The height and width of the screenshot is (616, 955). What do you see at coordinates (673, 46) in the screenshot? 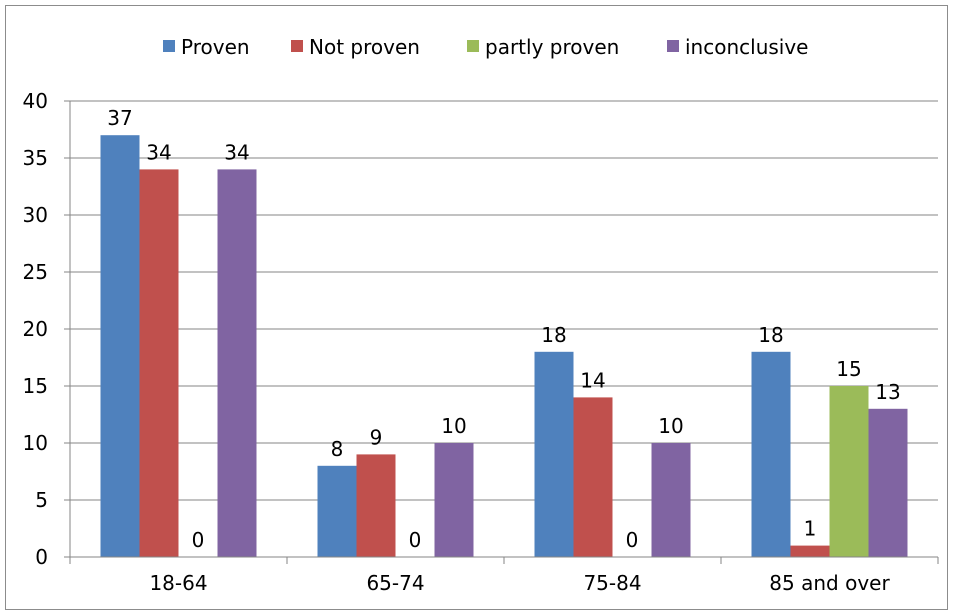
I see `legend-swatch-inconclusive` at bounding box center [673, 46].